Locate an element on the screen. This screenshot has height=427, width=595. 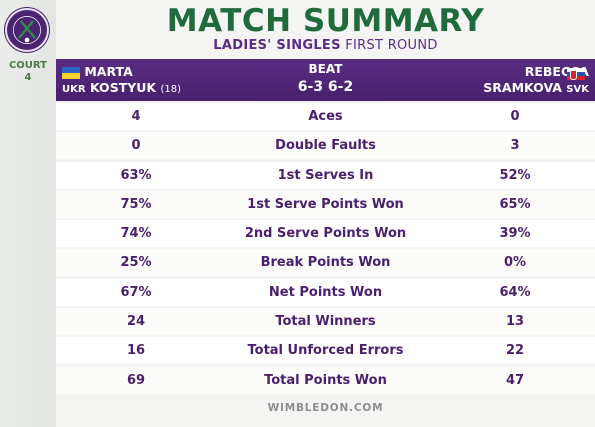
stat-right-value: 3 is located at coordinates (515, 146).